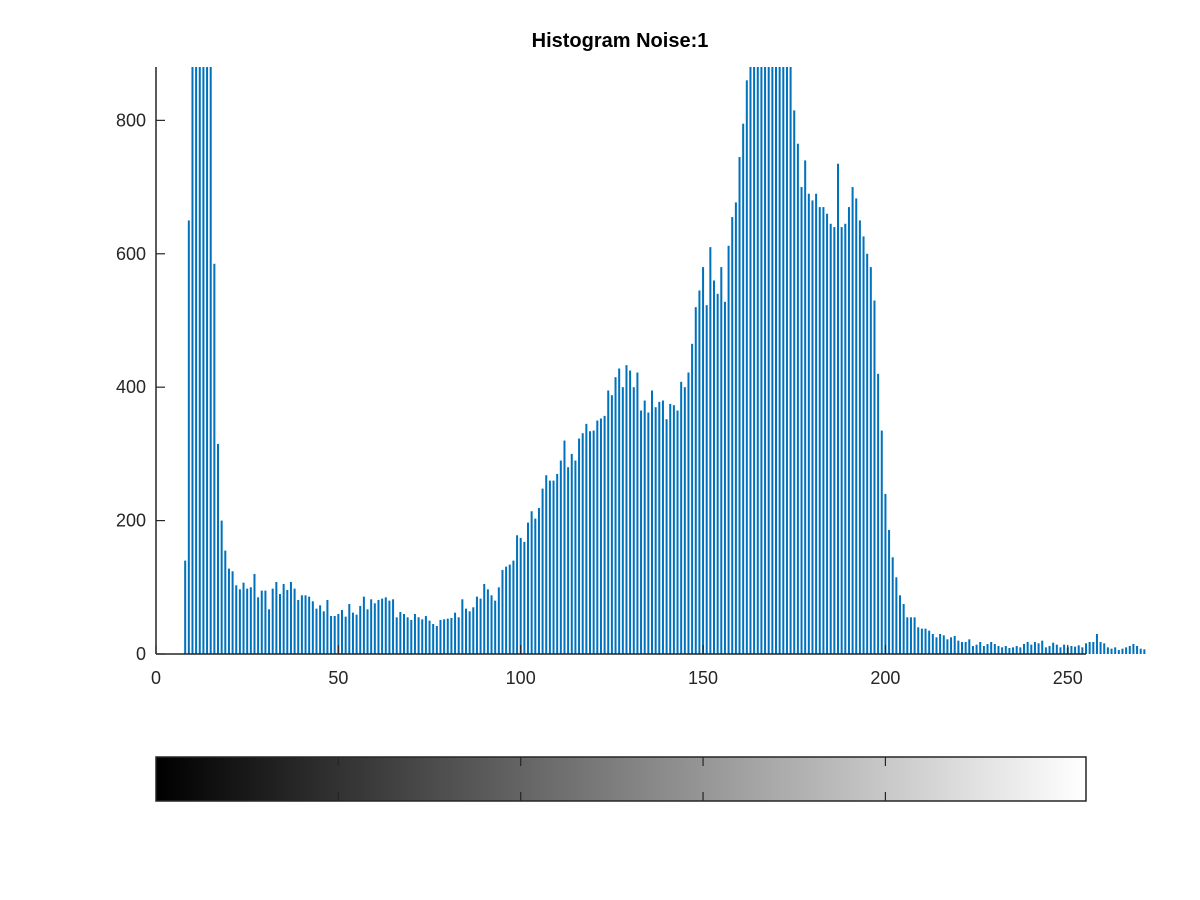 The image size is (1200, 900). What do you see at coordinates (621, 779) in the screenshot?
I see `colorbar-gradient` at bounding box center [621, 779].